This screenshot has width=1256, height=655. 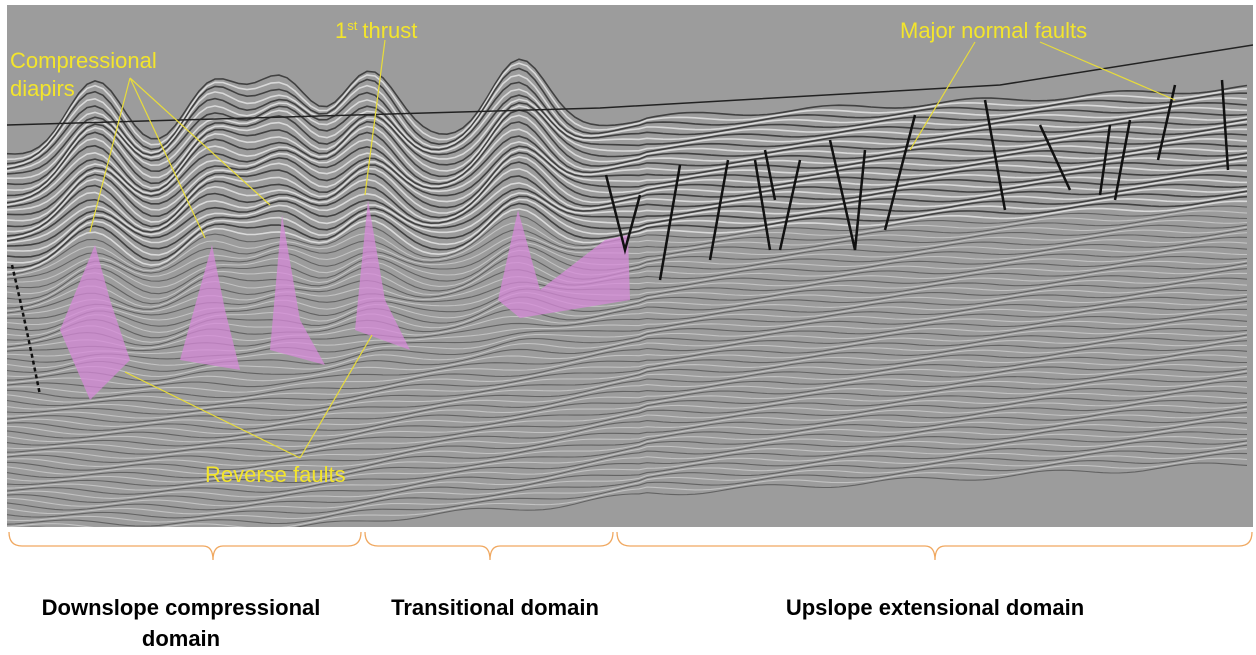 I want to click on diapirs-label: Compressional, so click(x=83, y=60).